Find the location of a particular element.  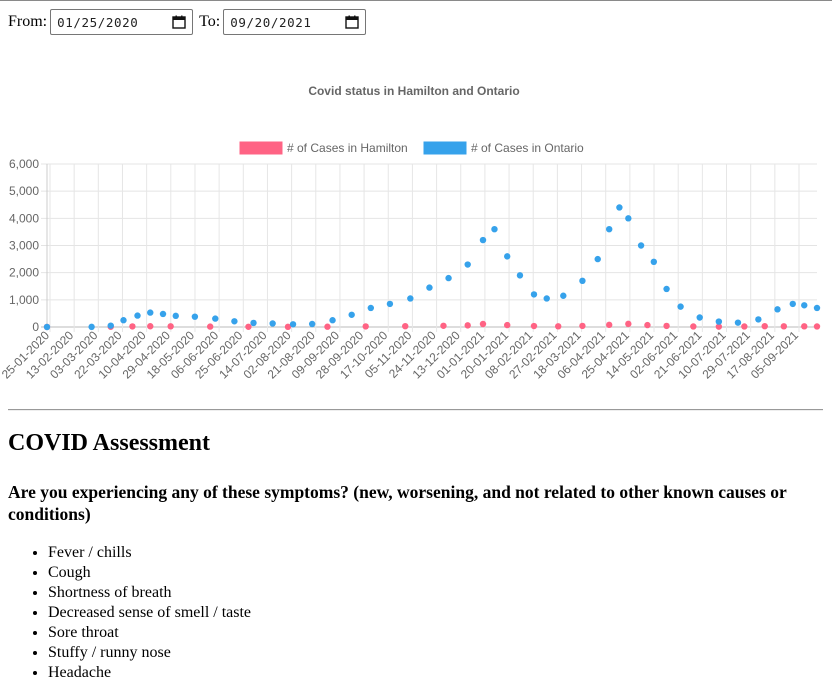

section-divider is located at coordinates (415, 410).